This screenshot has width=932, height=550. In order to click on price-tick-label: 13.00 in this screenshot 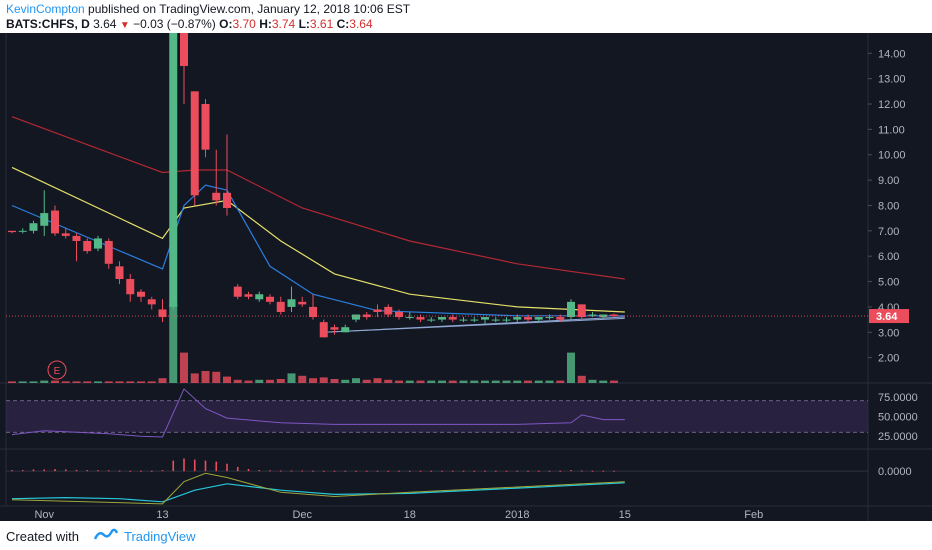, I will do `click(892, 80)`.